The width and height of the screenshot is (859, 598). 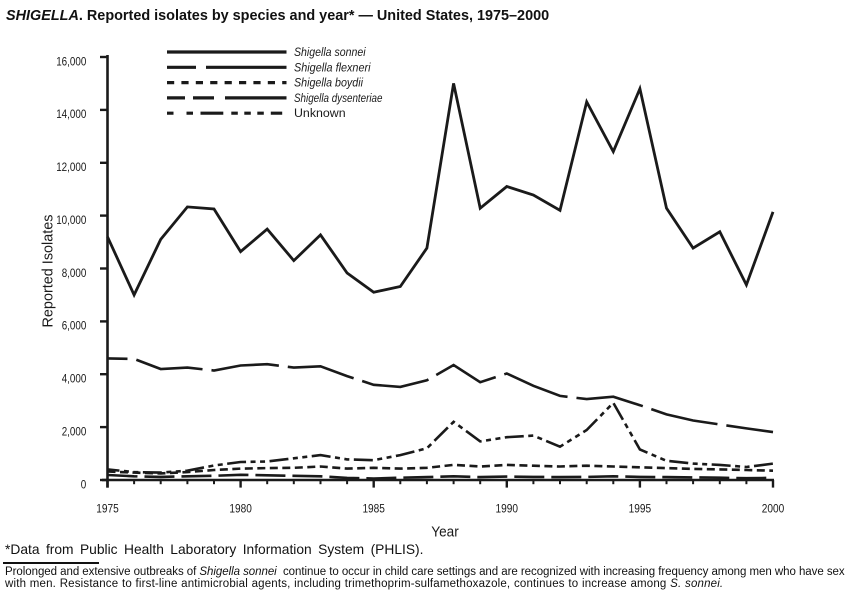 What do you see at coordinates (48, 271) in the screenshot?
I see `svg-text: Reported Isolates` at bounding box center [48, 271].